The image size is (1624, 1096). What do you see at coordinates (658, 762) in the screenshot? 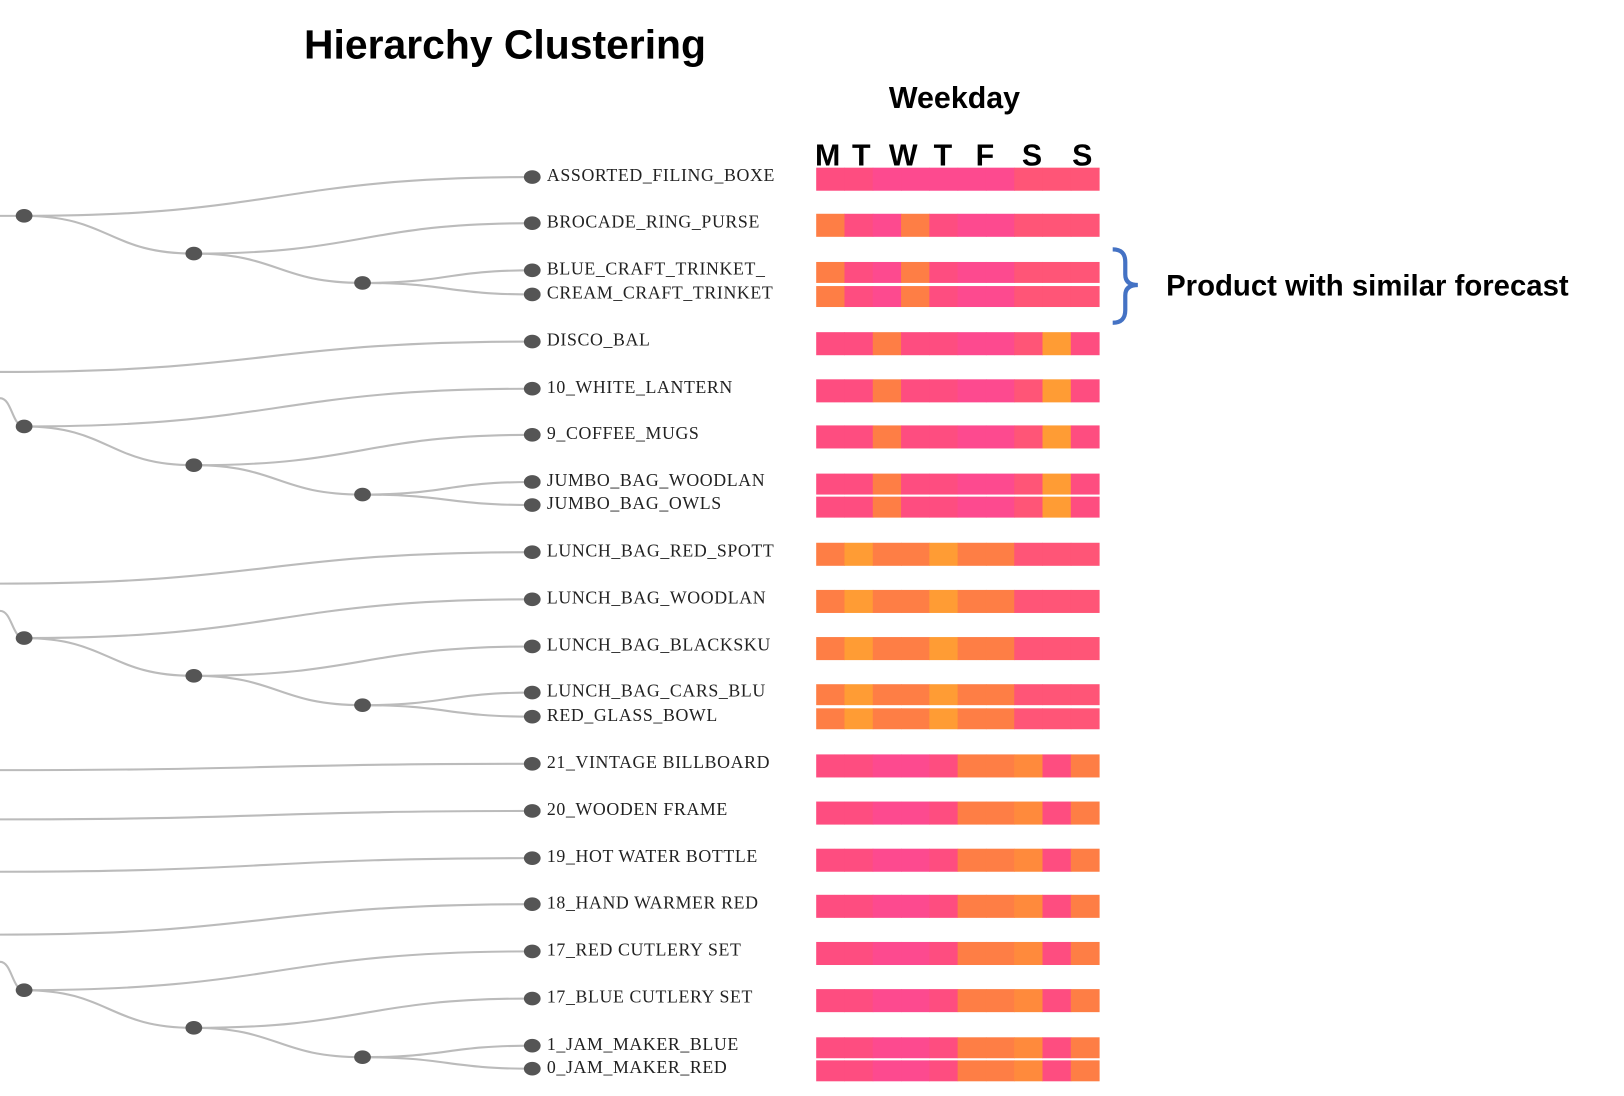
I see `leaf-label: 21_VINTAGE BILLBOARD` at bounding box center [658, 762].